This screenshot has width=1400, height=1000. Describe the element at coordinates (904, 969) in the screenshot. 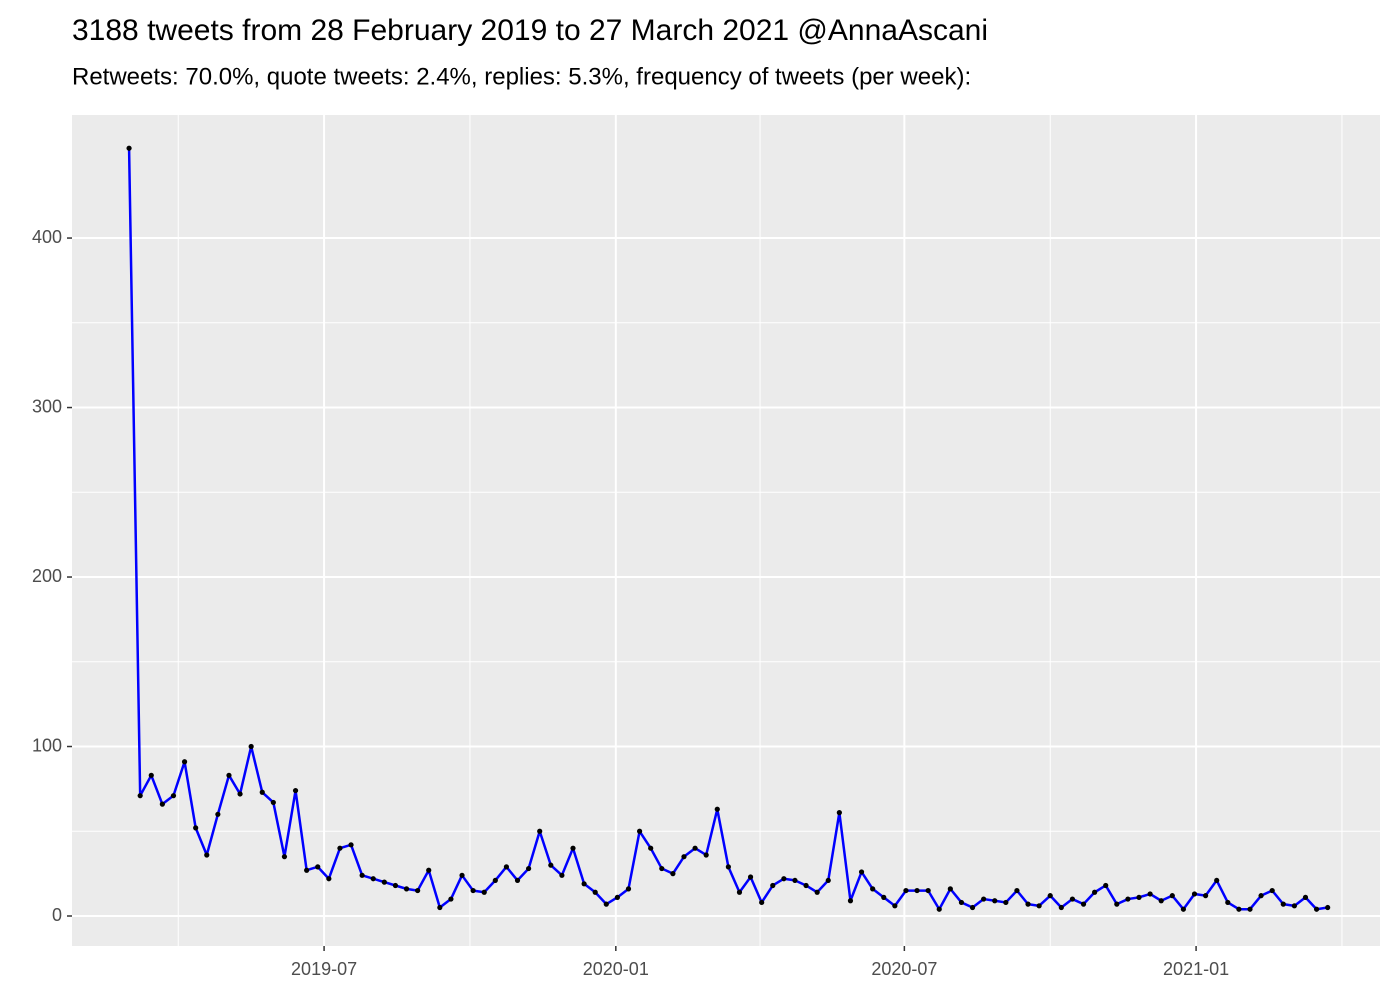

I see `x-tick-label: 2020-07` at that location.